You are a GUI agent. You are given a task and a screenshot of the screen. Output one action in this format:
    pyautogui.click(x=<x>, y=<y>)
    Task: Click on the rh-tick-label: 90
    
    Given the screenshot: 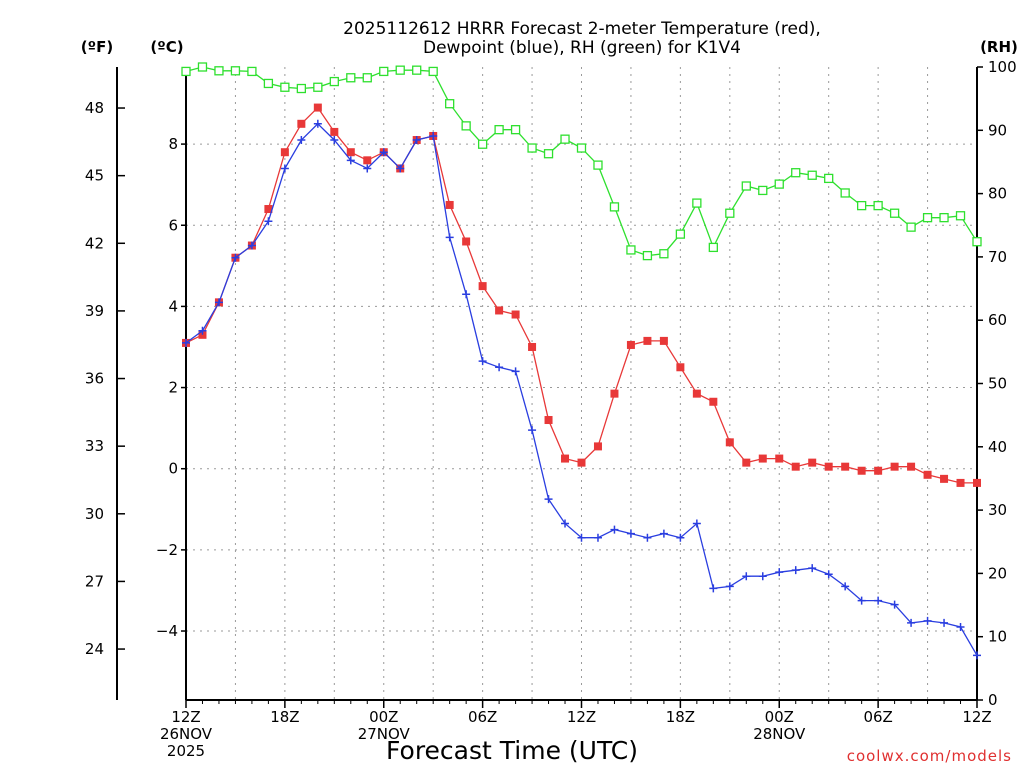 What is the action you would take?
    pyautogui.click(x=997, y=130)
    